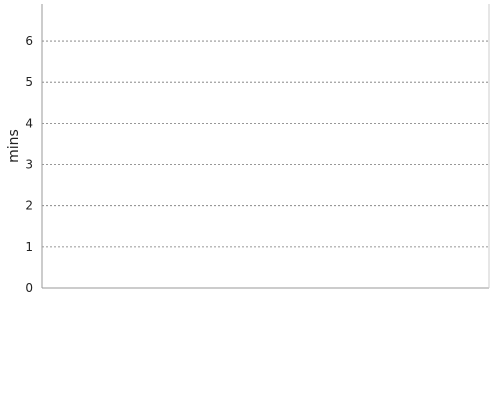 The width and height of the screenshot is (500, 404). What do you see at coordinates (14, 146) in the screenshot?
I see `y-axis-label: mins` at bounding box center [14, 146].